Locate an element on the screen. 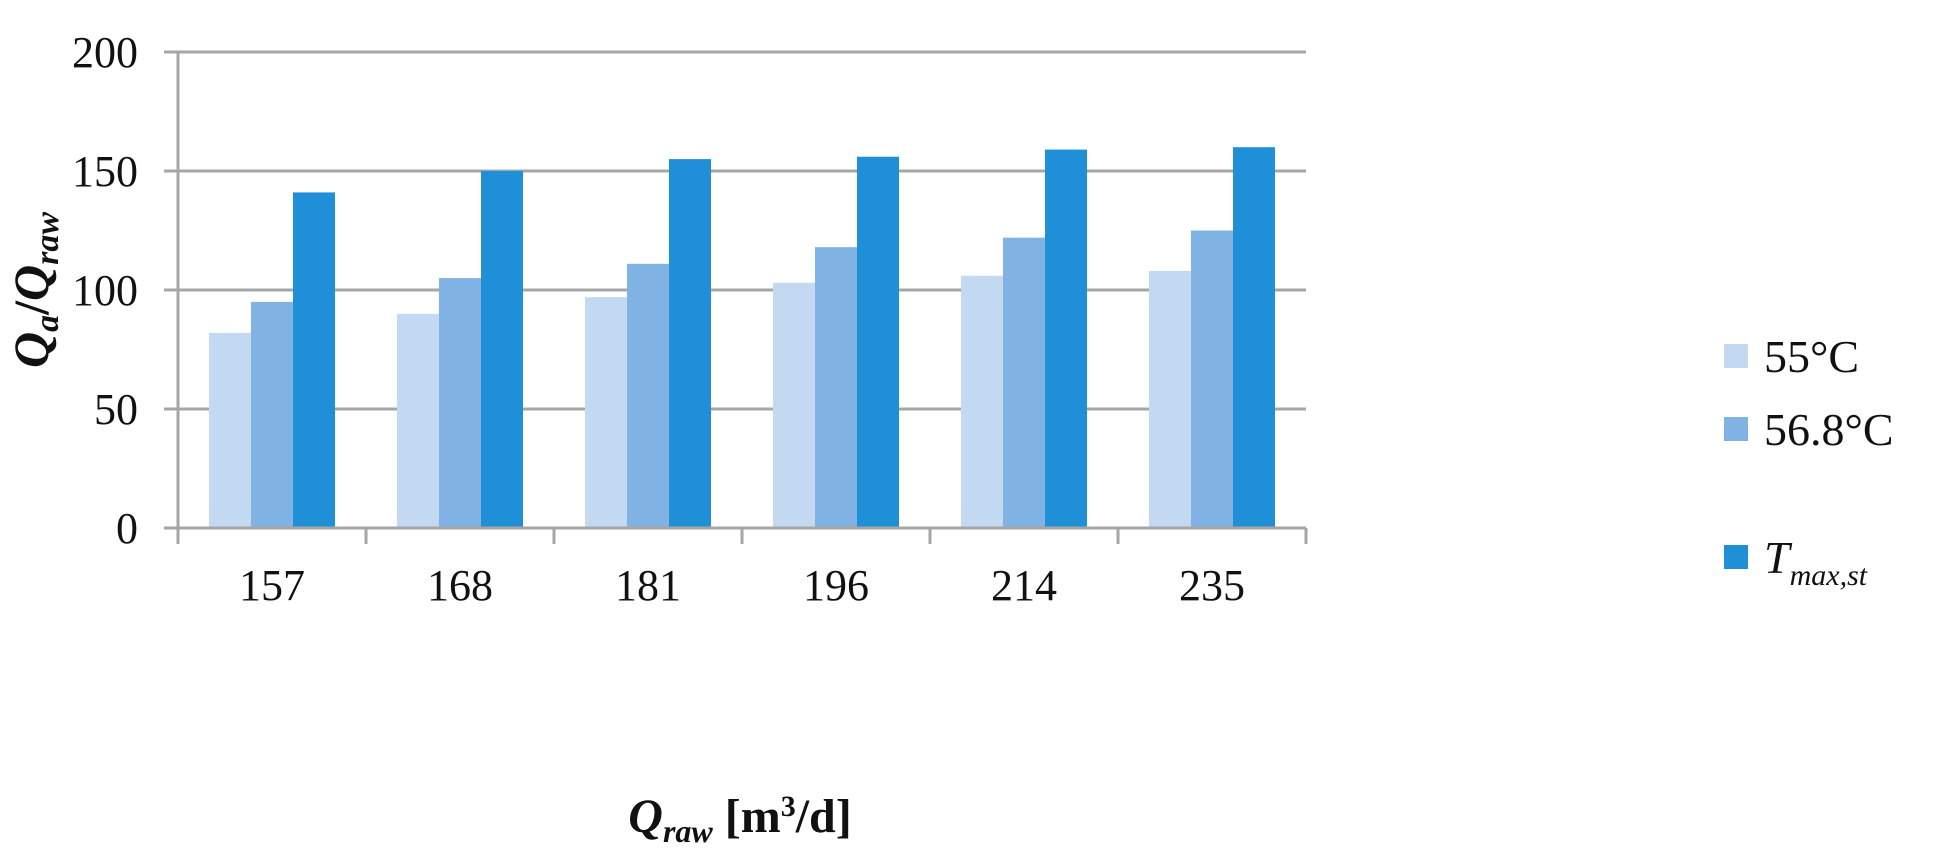 The height and width of the screenshot is (868, 1959). y-tick-labels: 0 50 100 150 200 is located at coordinates (105, 290).